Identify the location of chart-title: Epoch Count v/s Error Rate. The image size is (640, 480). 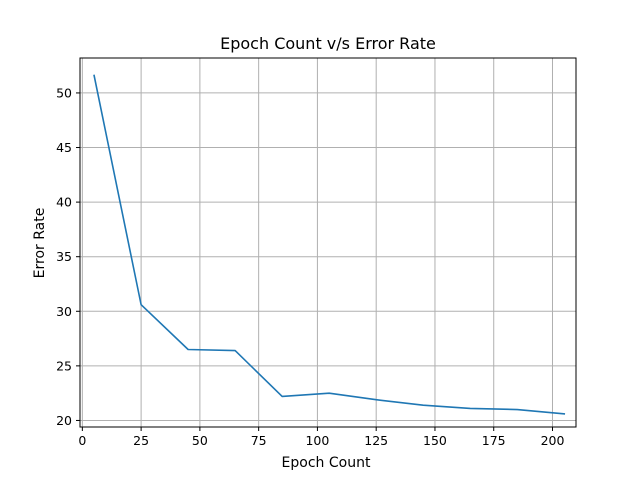
(328, 43).